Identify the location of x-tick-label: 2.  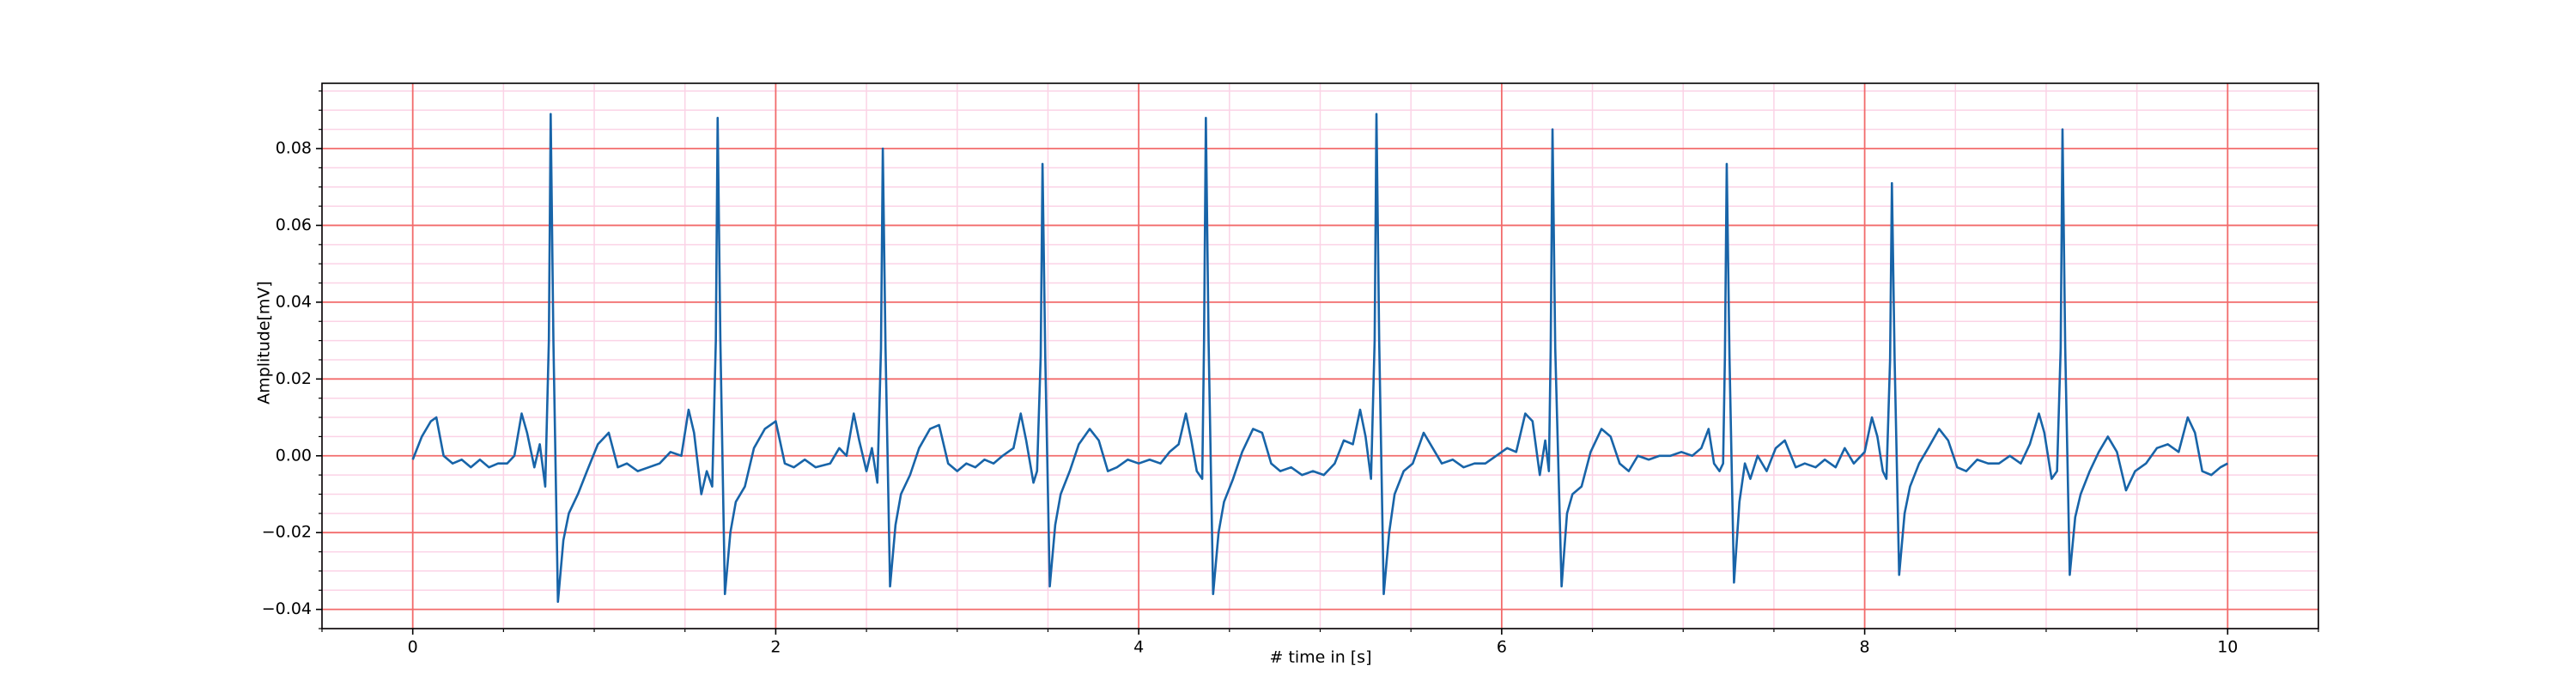
(775, 647).